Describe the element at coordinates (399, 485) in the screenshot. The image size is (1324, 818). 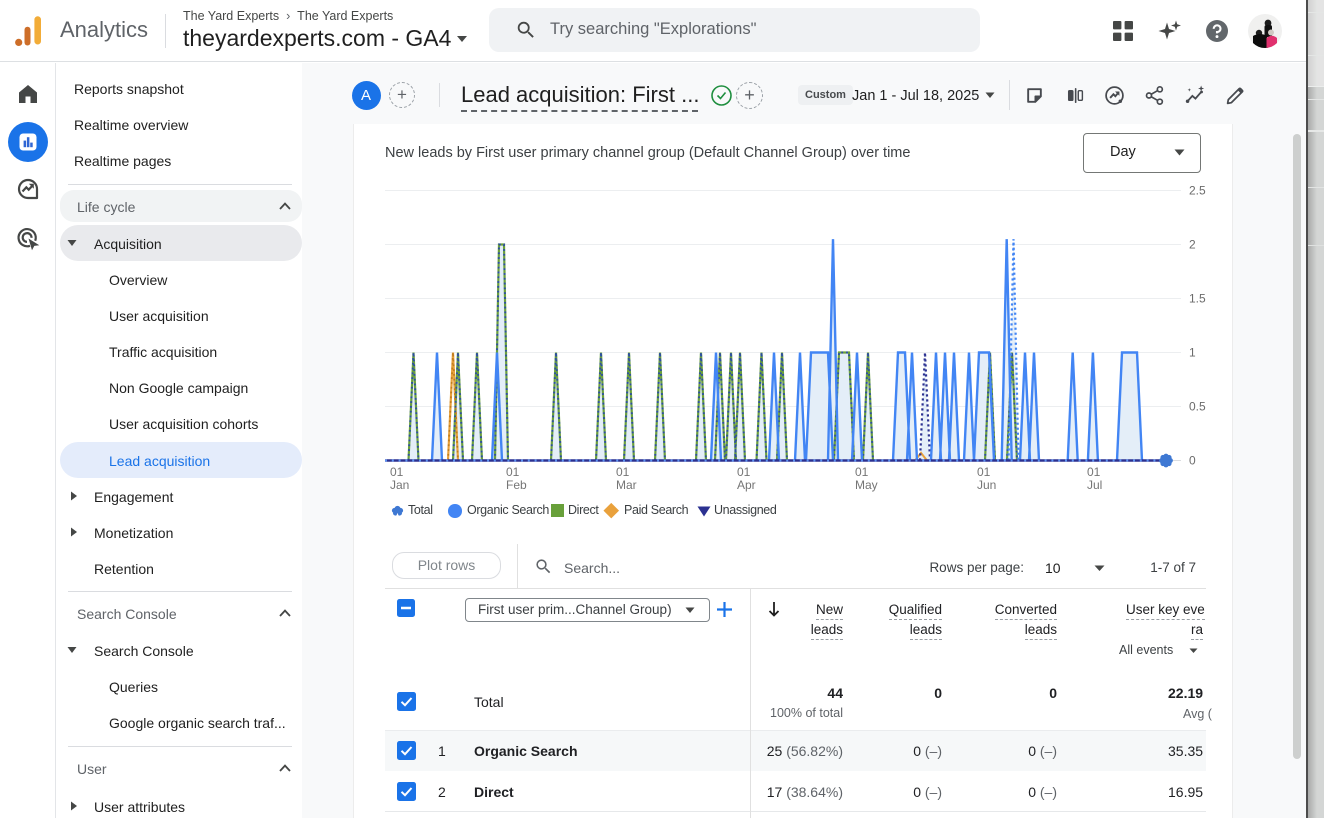
I see `svg-text: Jan` at that location.